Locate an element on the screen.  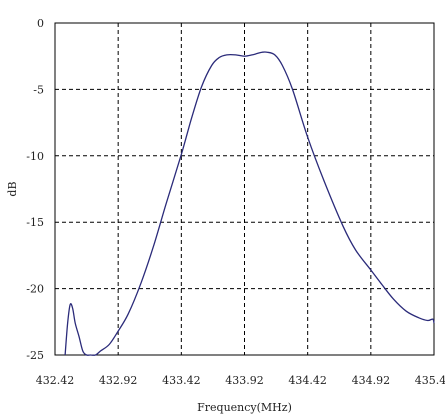
y-tick-label: -20 is located at coordinates (35, 289).